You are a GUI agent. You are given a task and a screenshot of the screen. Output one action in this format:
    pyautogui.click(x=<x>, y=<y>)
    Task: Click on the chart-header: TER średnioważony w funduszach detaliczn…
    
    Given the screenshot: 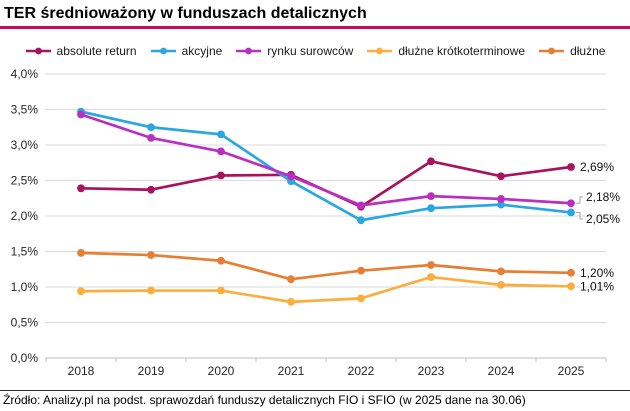 What is the action you would take?
    pyautogui.click(x=315, y=14)
    